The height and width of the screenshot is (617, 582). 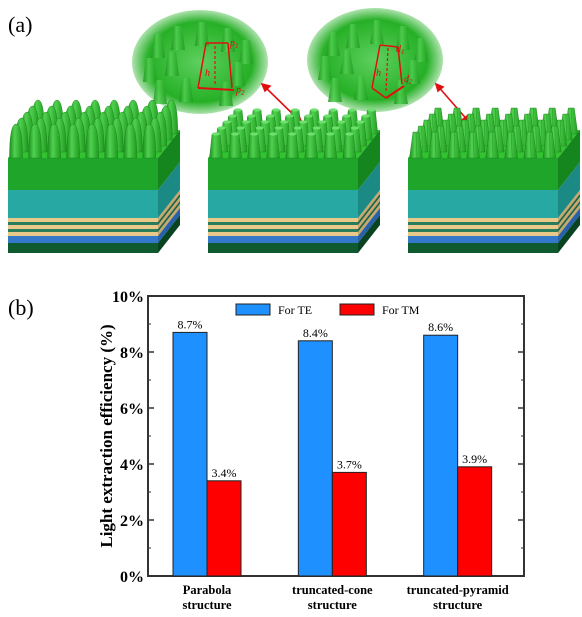 What do you see at coordinates (332, 590) in the screenshot?
I see `x-category-label: truncated-cone` at bounding box center [332, 590].